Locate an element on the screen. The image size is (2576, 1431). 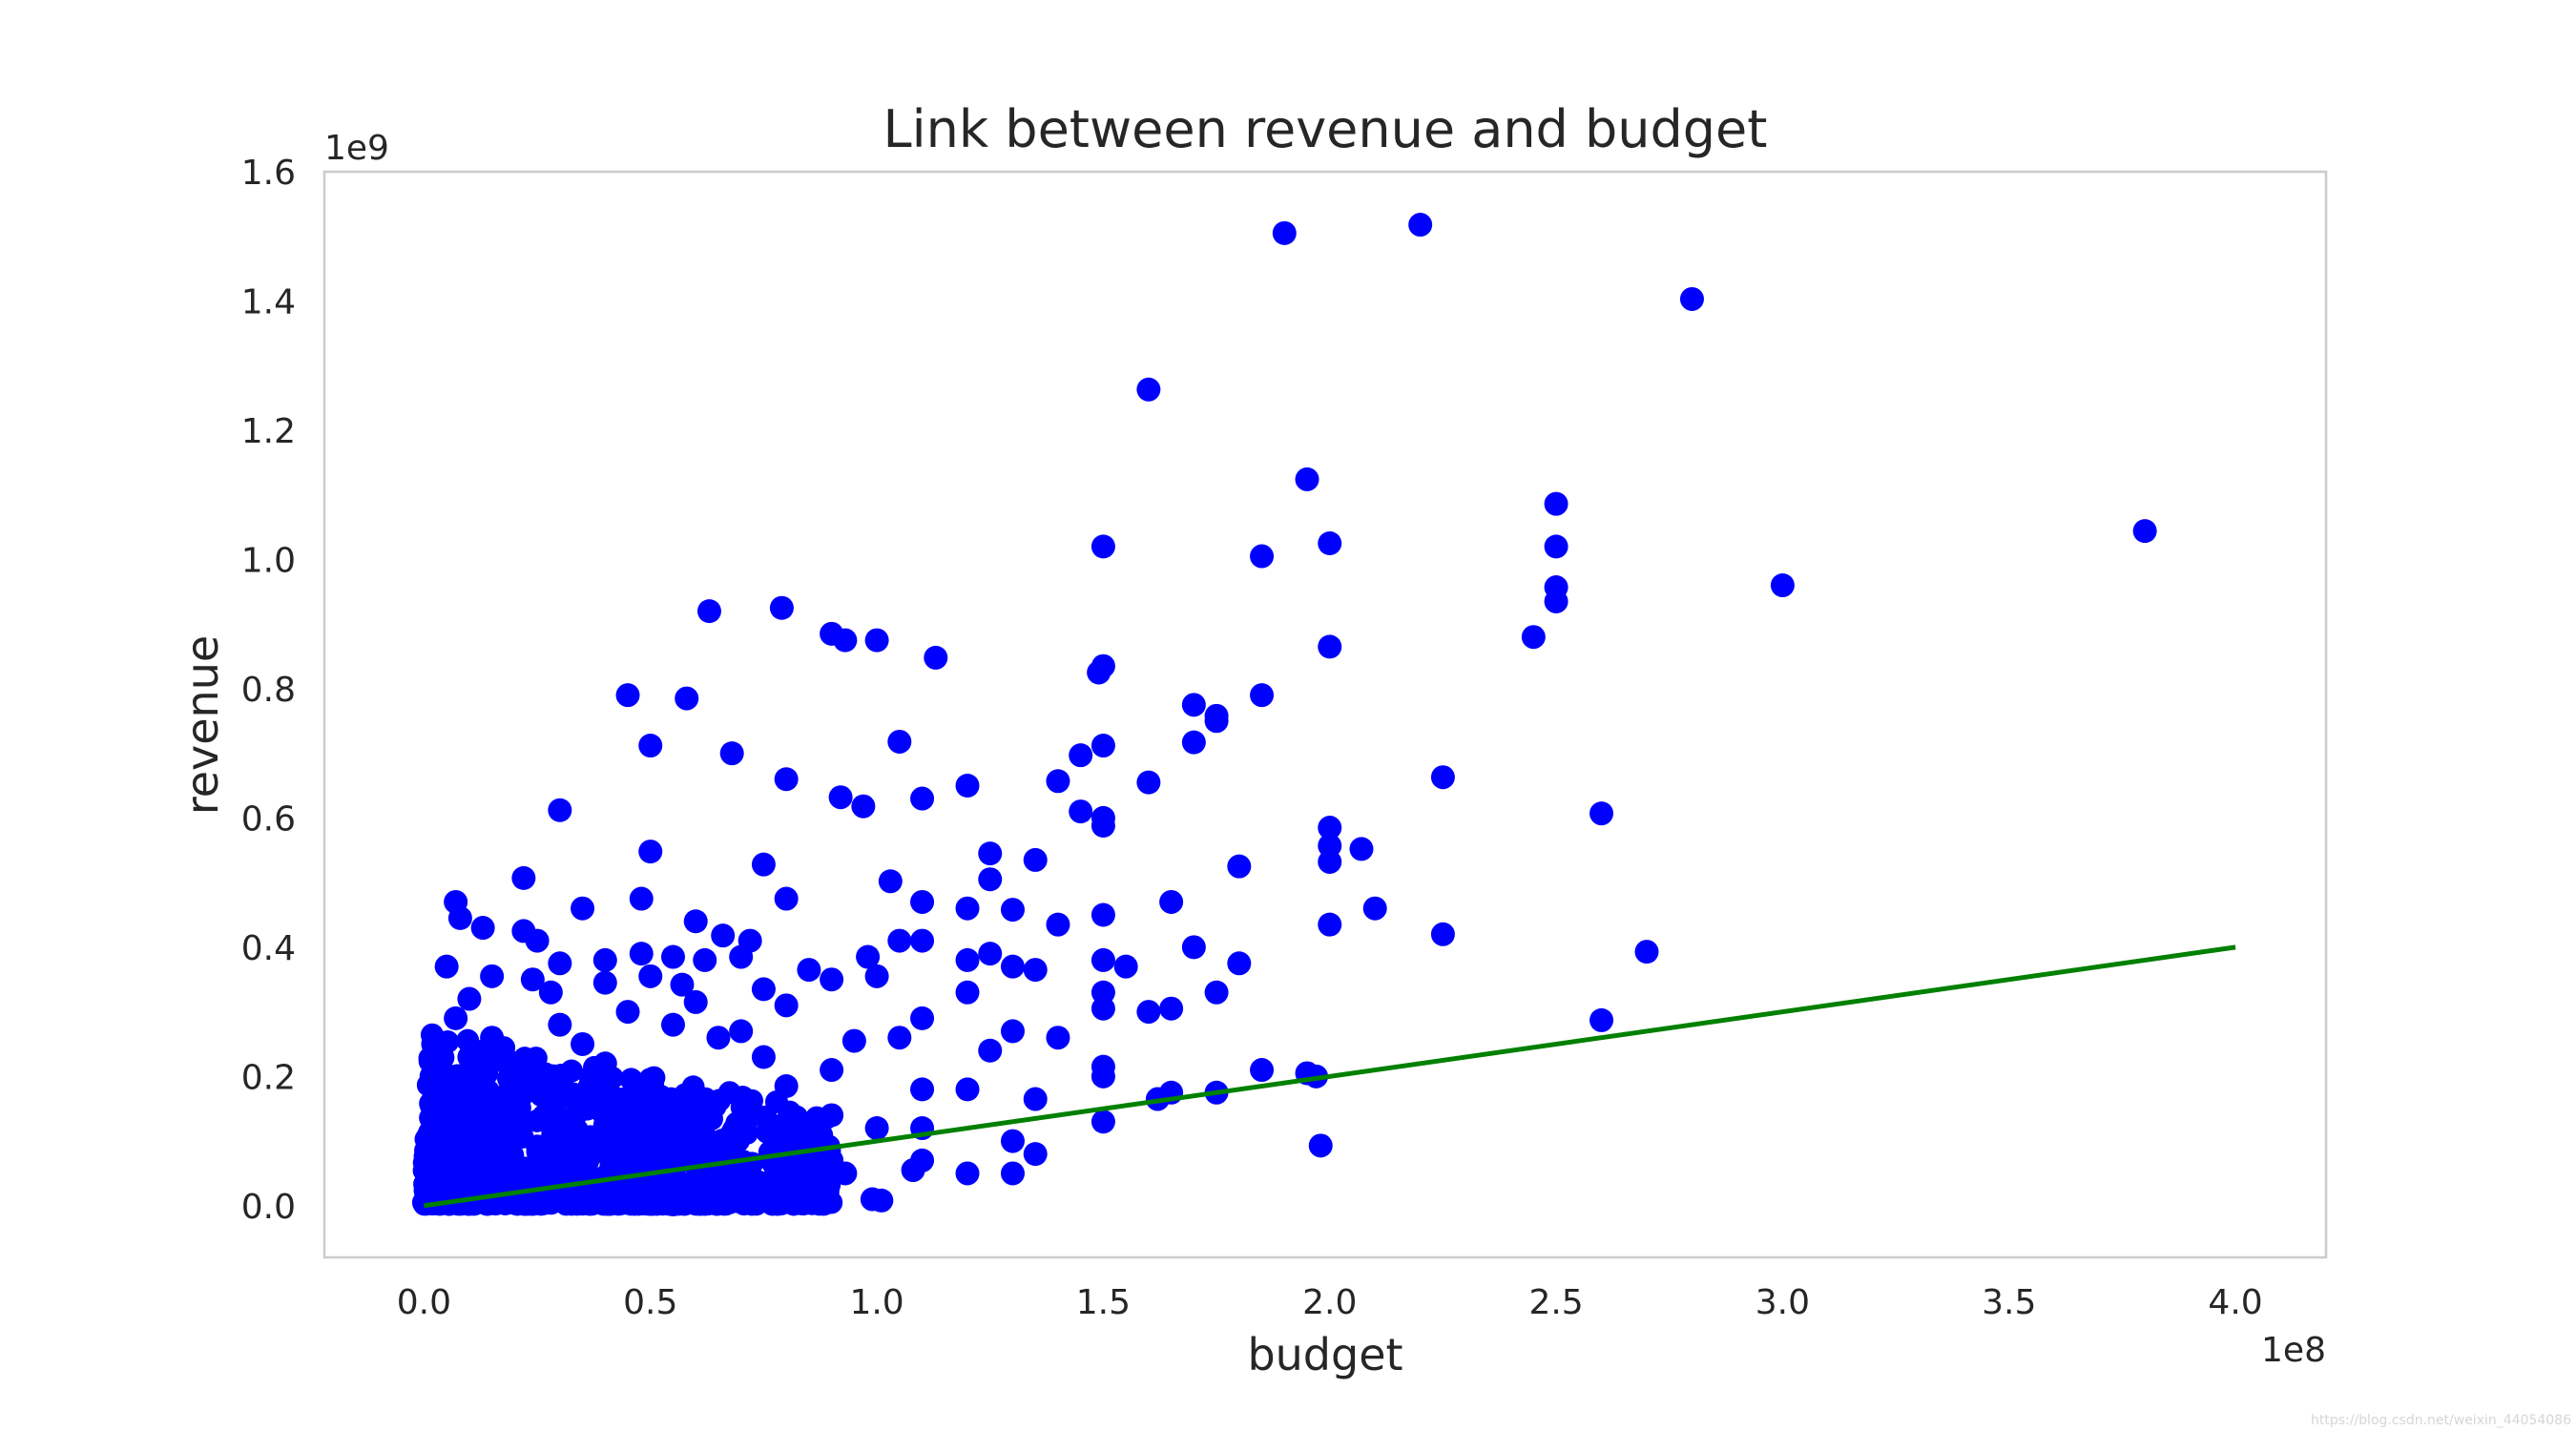
x-tick-label: 2.0 is located at coordinates (1329, 1302).